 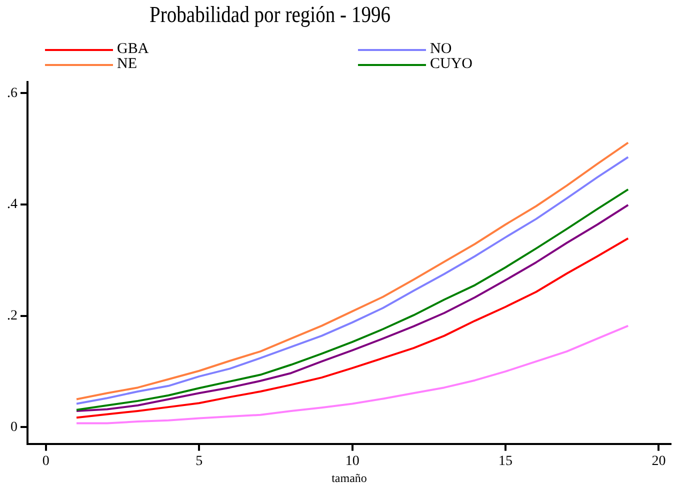 I want to click on x-tick-label: 20, so click(x=659, y=461).